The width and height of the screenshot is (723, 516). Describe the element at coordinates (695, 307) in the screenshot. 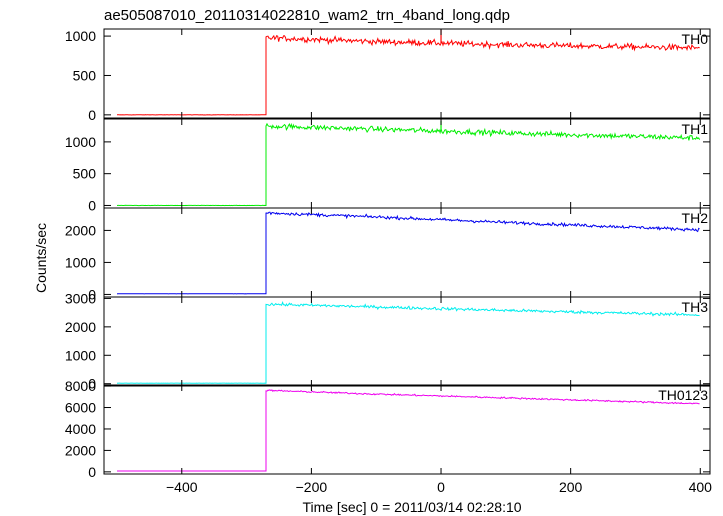

I see `series-label-th3: TH3` at that location.